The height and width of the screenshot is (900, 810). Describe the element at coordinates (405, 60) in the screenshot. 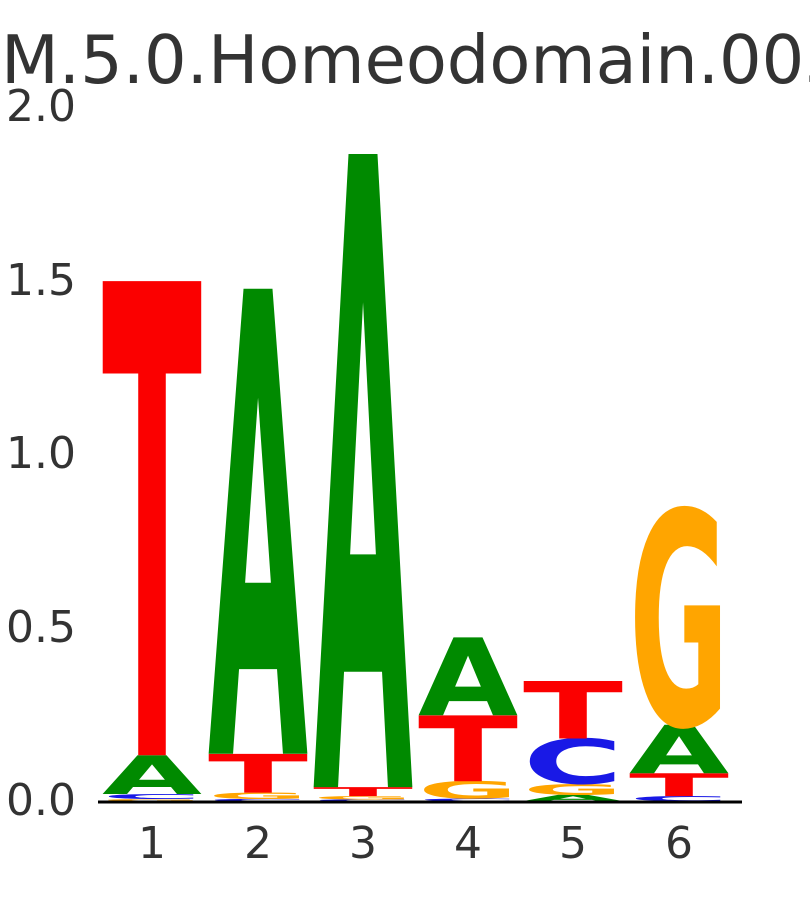

I see `figure-title: M.5.0.Homeodomain.005` at that location.